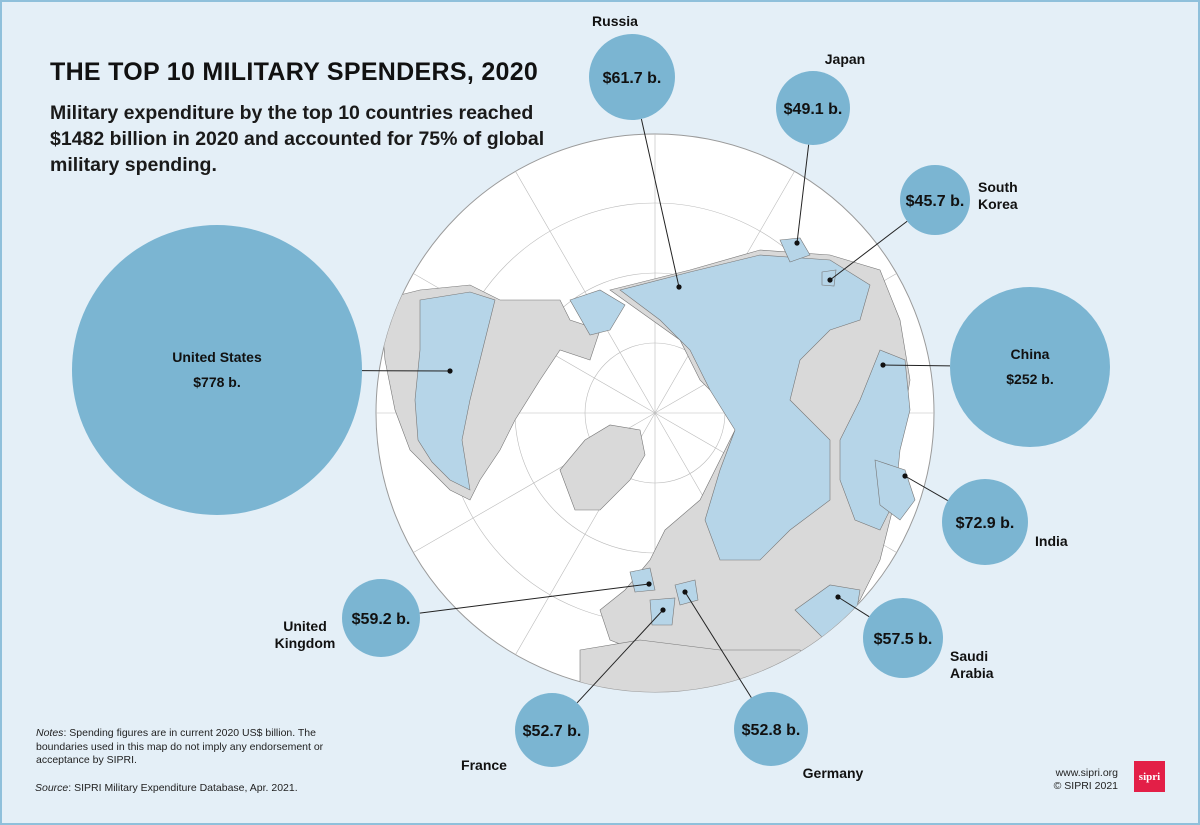 This screenshot has width=1200, height=825. What do you see at coordinates (1051, 541) in the screenshot?
I see `country-name: India` at bounding box center [1051, 541].